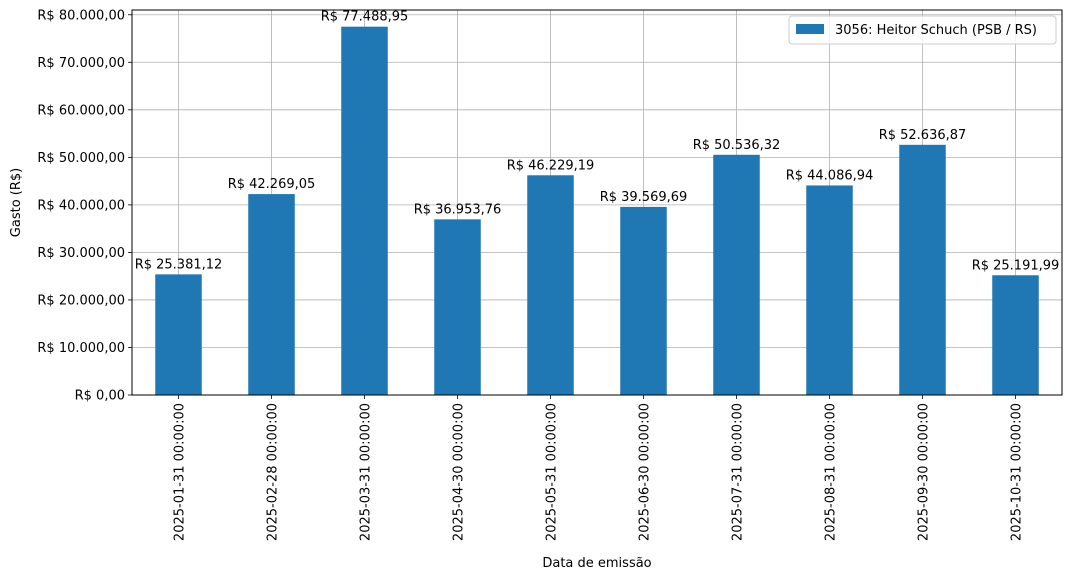 The image size is (1072, 580). Describe the element at coordinates (936, 30) in the screenshot. I see `legend-label: 3056: Heitor Schuch (PSB / RS)` at that location.